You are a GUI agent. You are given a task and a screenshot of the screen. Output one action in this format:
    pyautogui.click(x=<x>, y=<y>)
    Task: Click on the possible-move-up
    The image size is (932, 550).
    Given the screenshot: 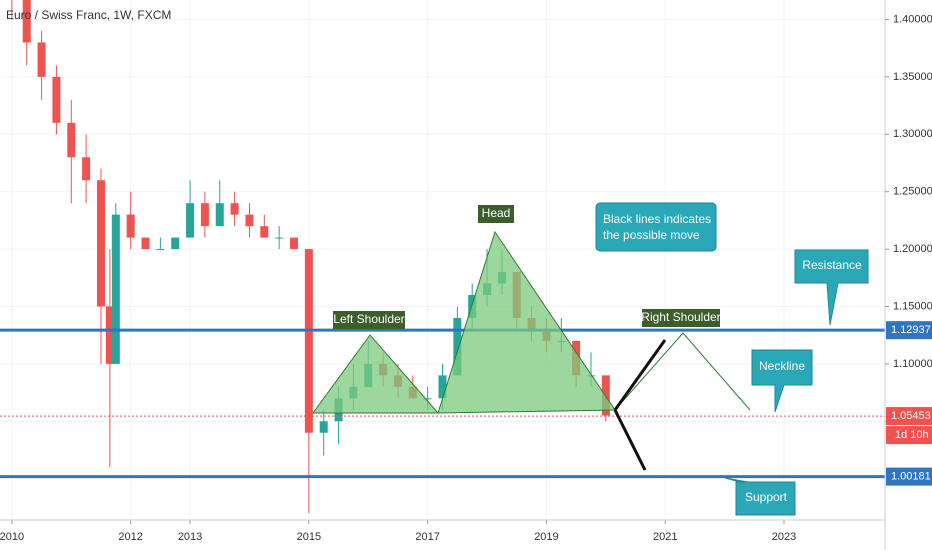 What is the action you would take?
    pyautogui.click(x=640, y=375)
    